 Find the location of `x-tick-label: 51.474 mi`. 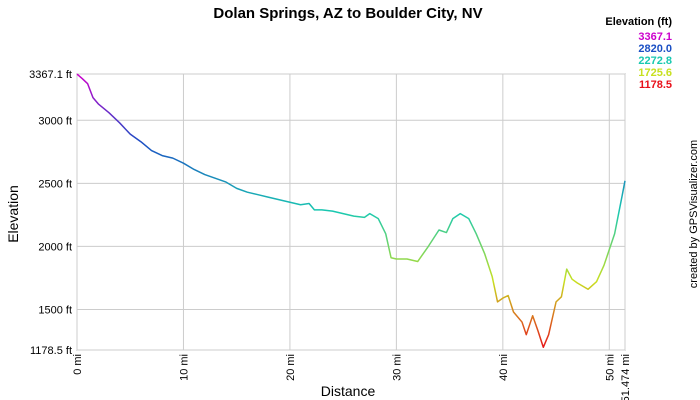

x-tick-label: 51.474 mi is located at coordinates (626, 377).